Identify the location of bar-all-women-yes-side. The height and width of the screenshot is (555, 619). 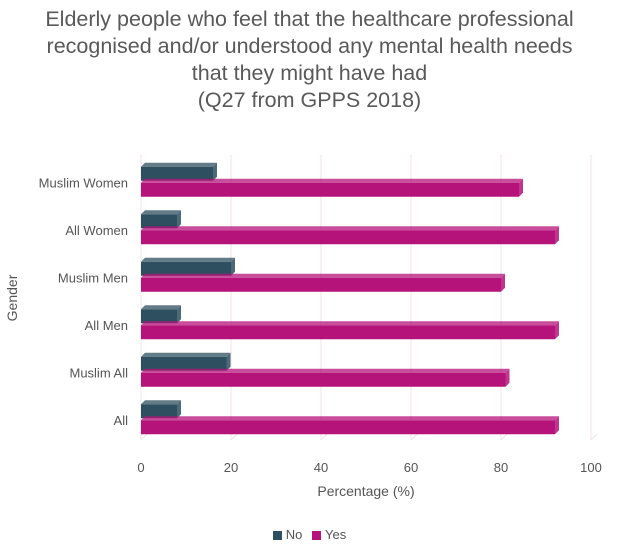
(557, 235).